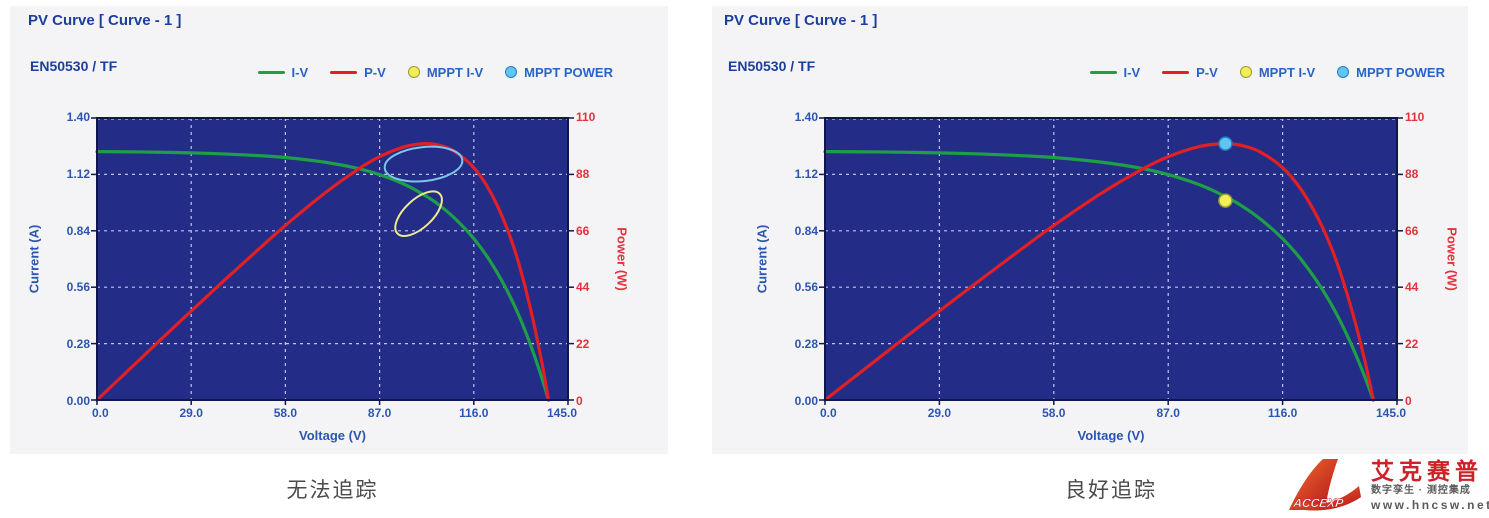  I want to click on tick-label: 0.00, so click(806, 400).